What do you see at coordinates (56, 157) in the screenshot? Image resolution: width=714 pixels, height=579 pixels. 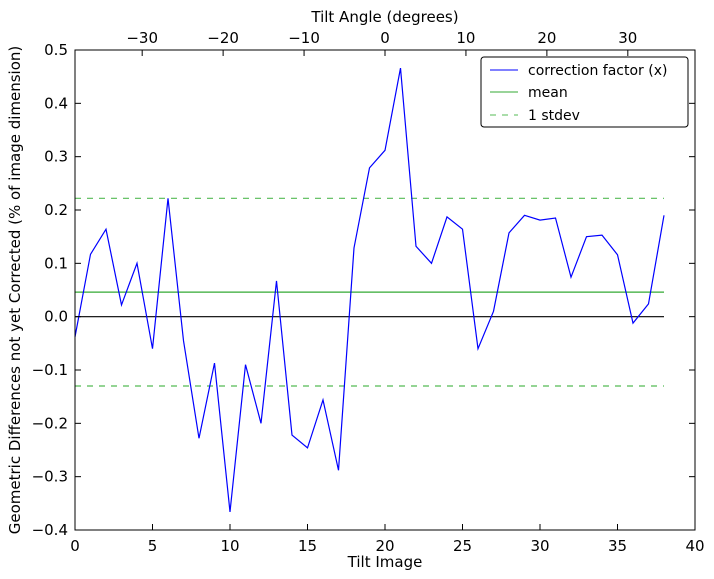 I see `y-tick-label: 0.3` at bounding box center [56, 157].